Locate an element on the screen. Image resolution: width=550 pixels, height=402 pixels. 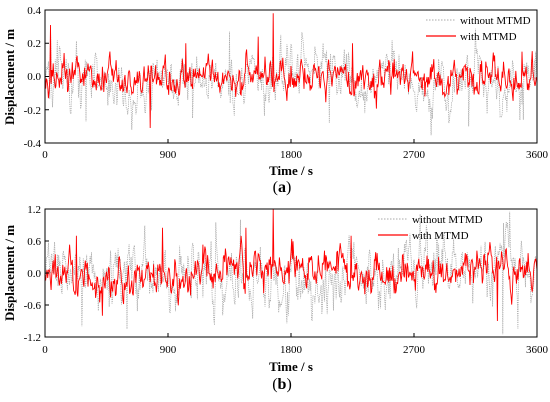
y-tick-label: -0.4 is located at coordinates (33, 144).